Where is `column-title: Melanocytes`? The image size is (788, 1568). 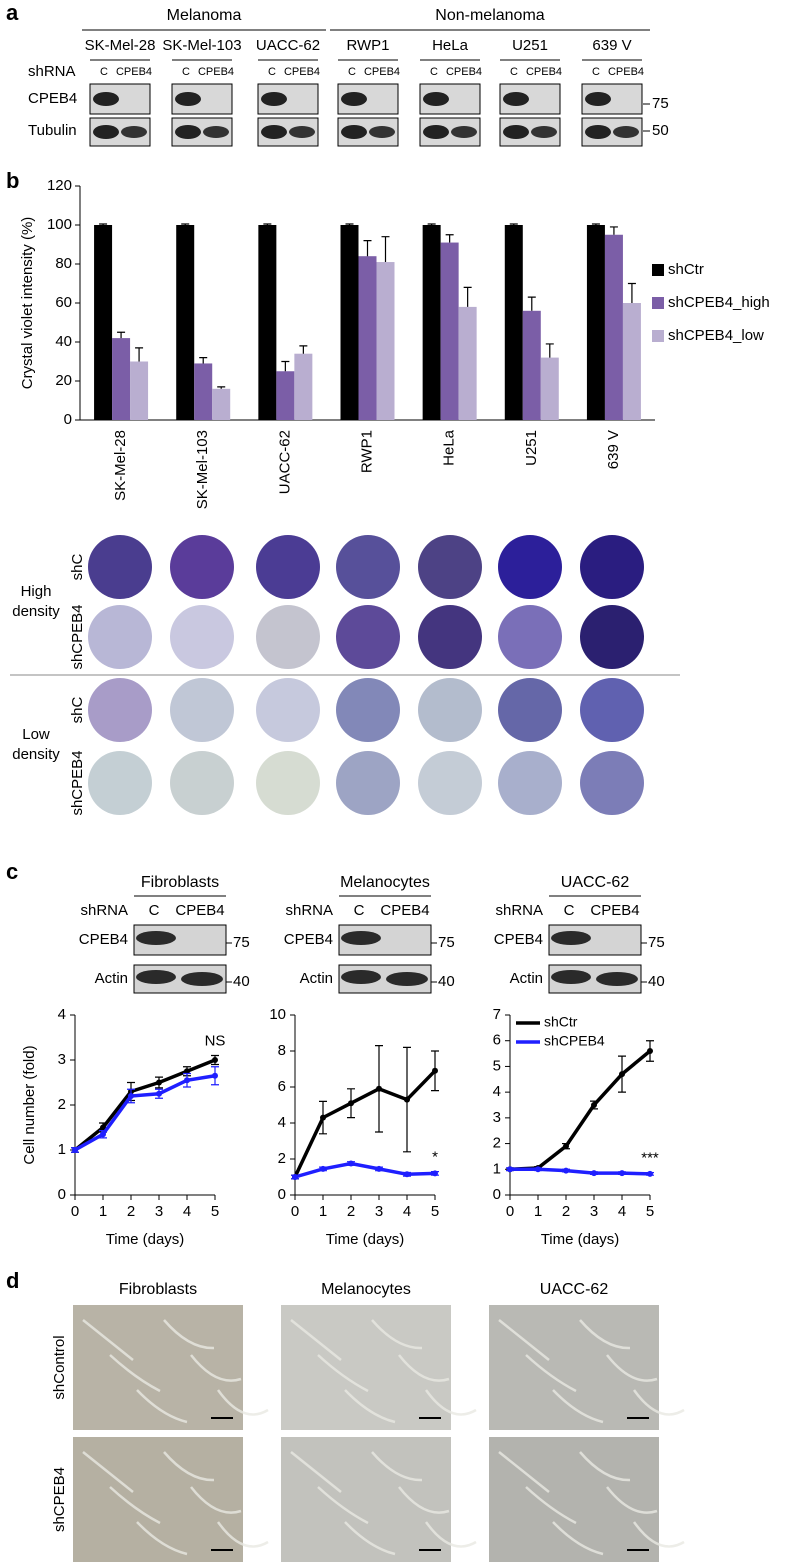 column-title: Melanocytes is located at coordinates (366, 1289).